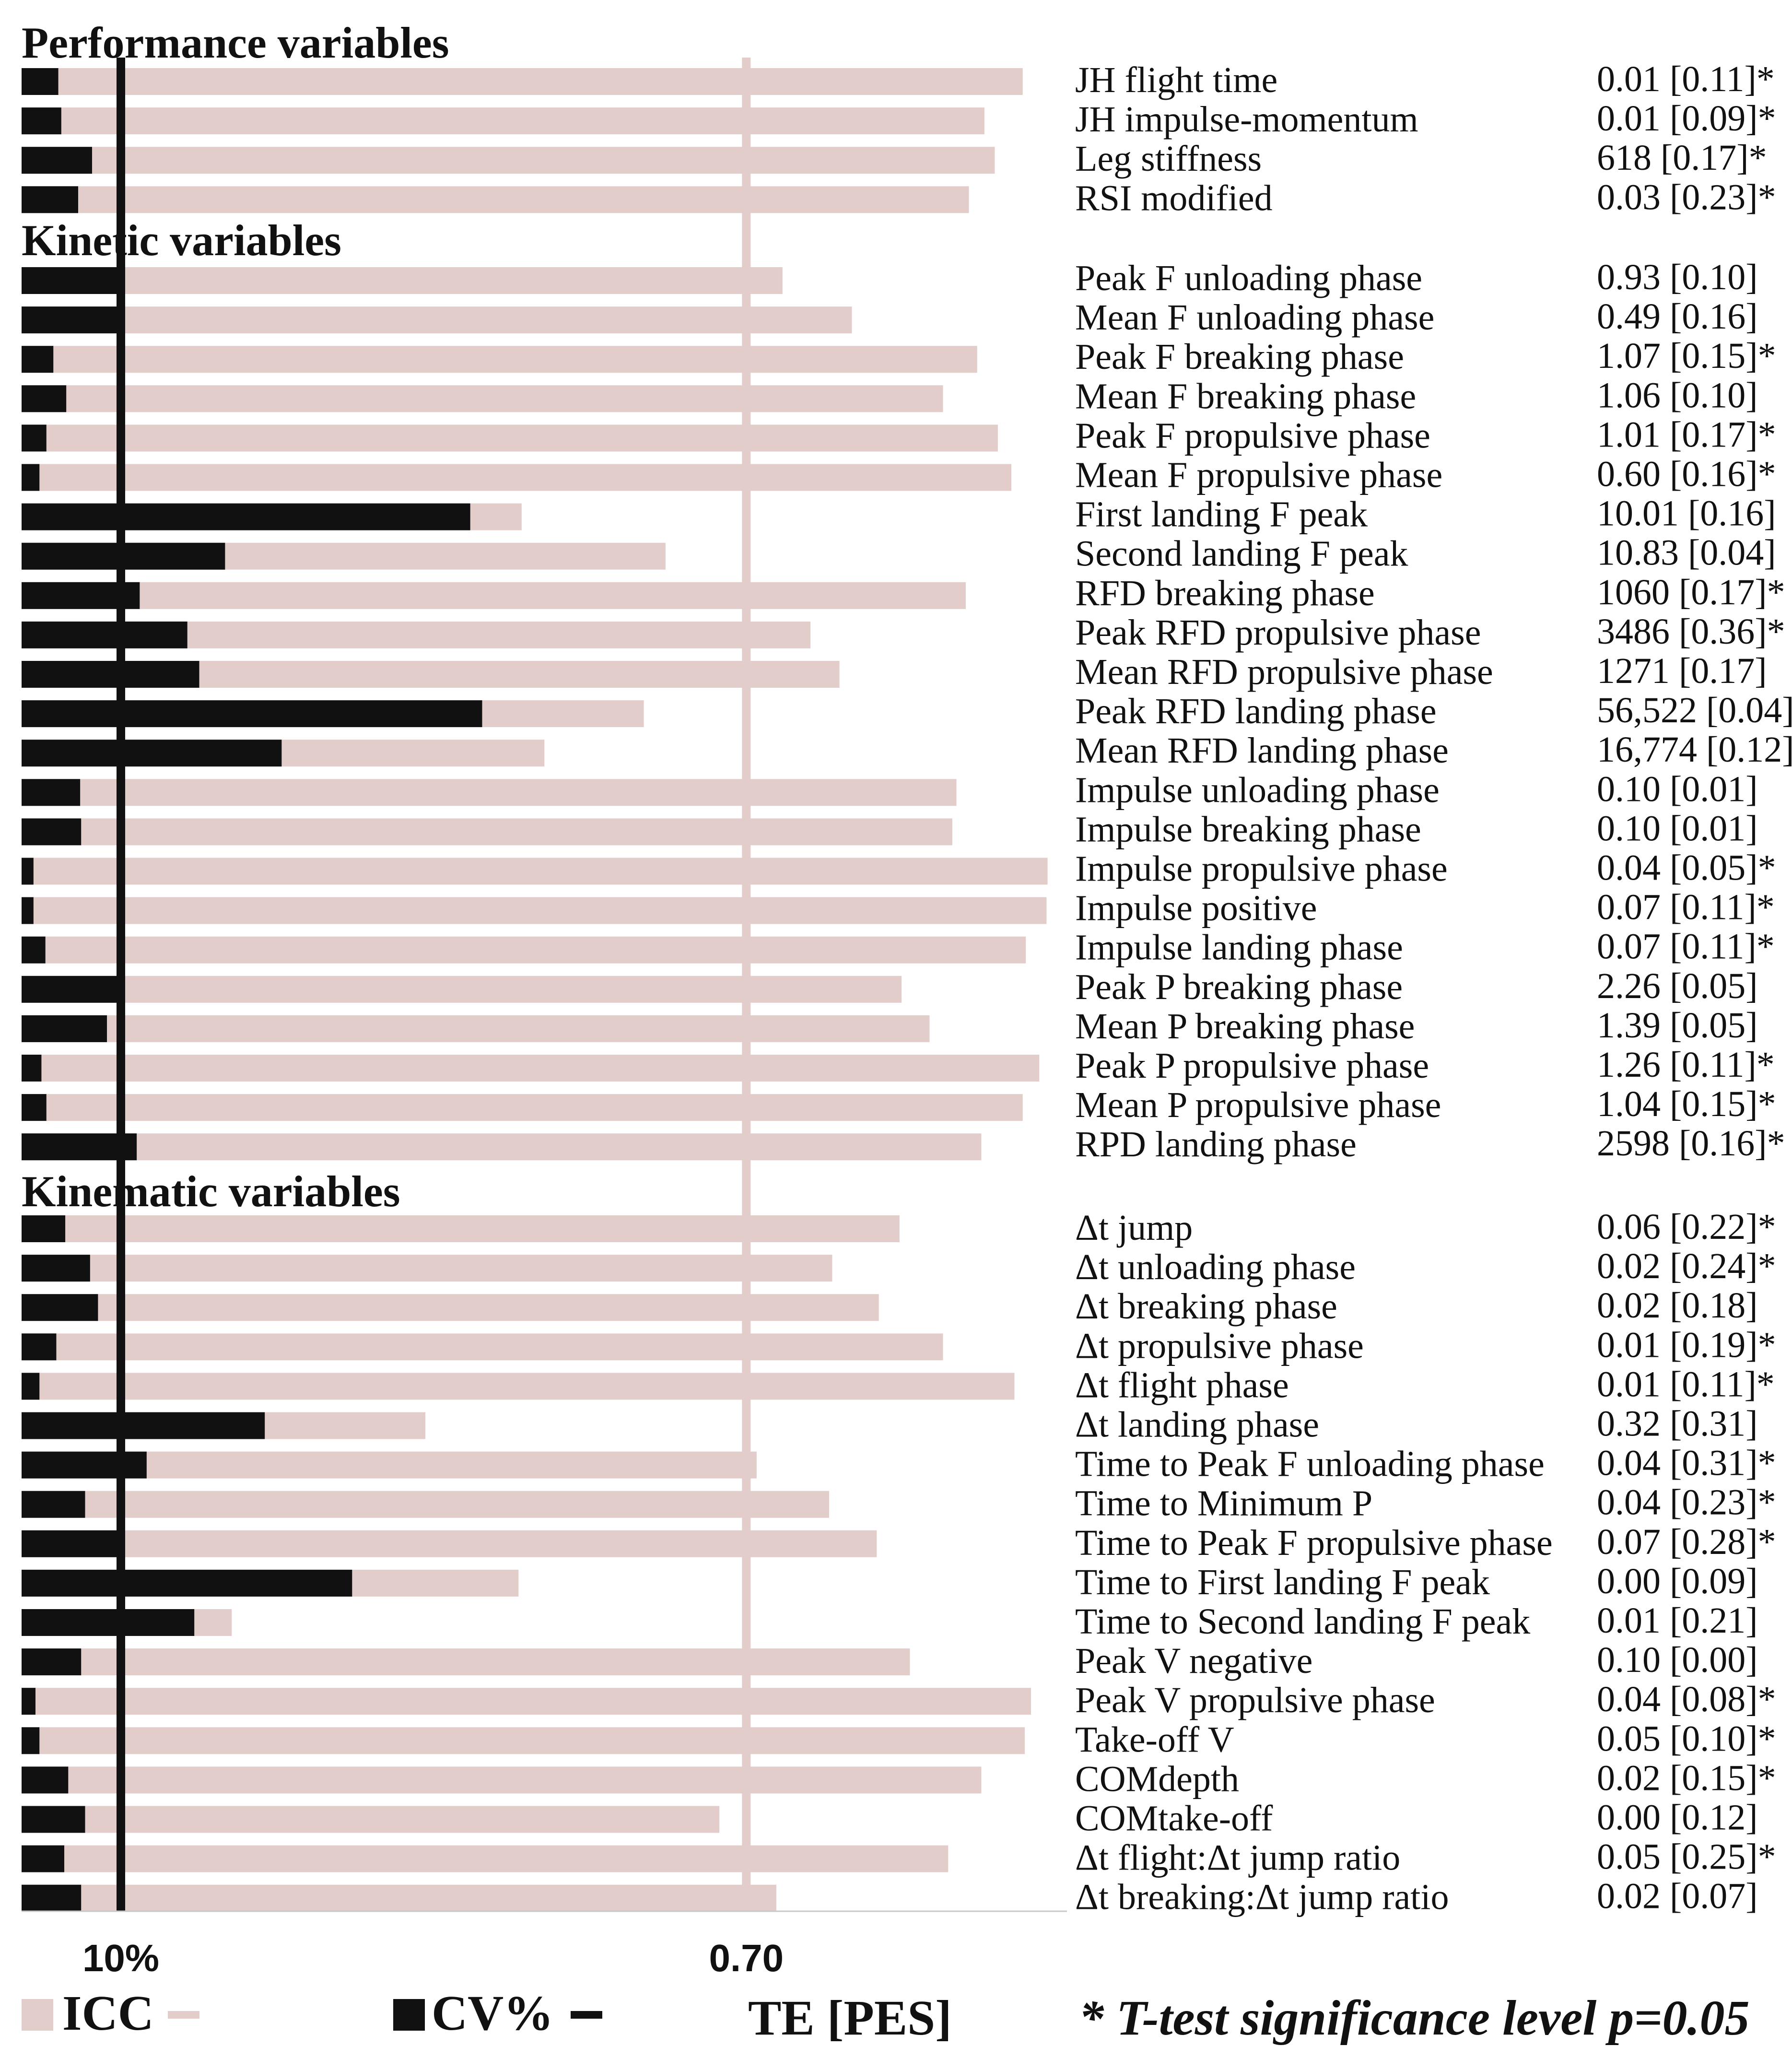  What do you see at coordinates (1278, 632) in the screenshot?
I see `variable-label: Peak RFD propulsive phase` at bounding box center [1278, 632].